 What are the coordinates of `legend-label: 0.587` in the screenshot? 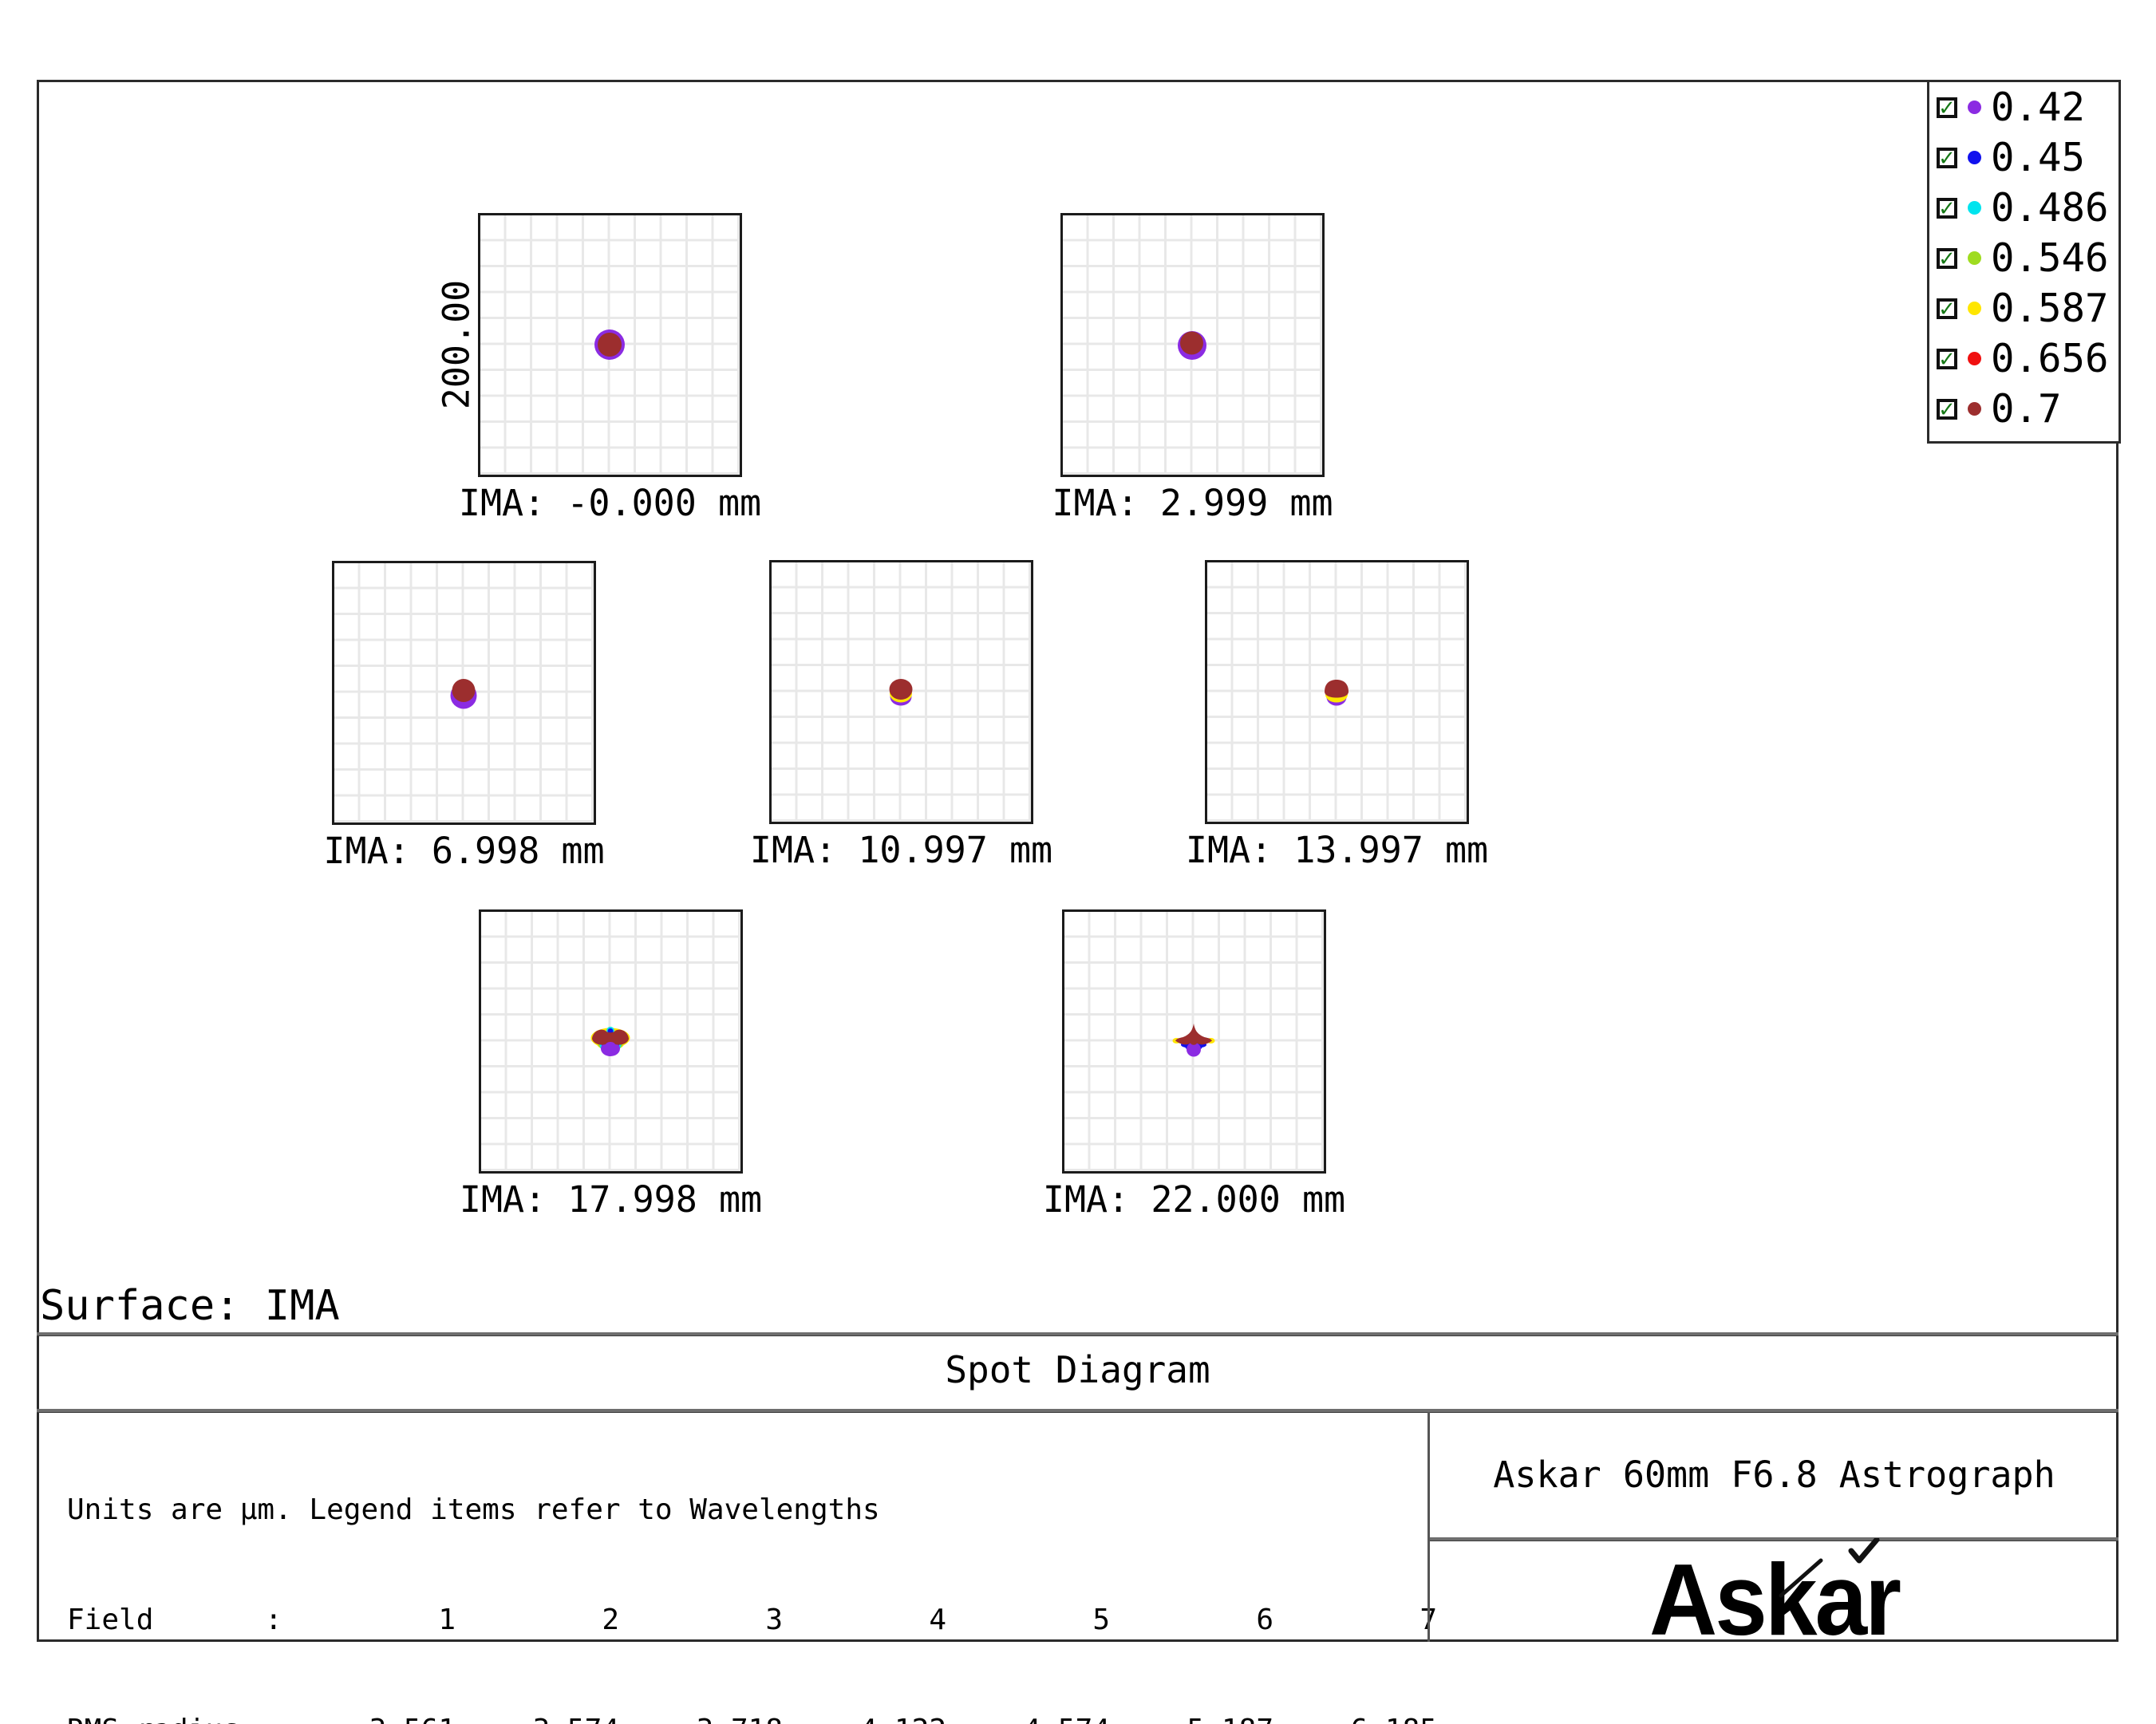 It's located at (2050, 308).